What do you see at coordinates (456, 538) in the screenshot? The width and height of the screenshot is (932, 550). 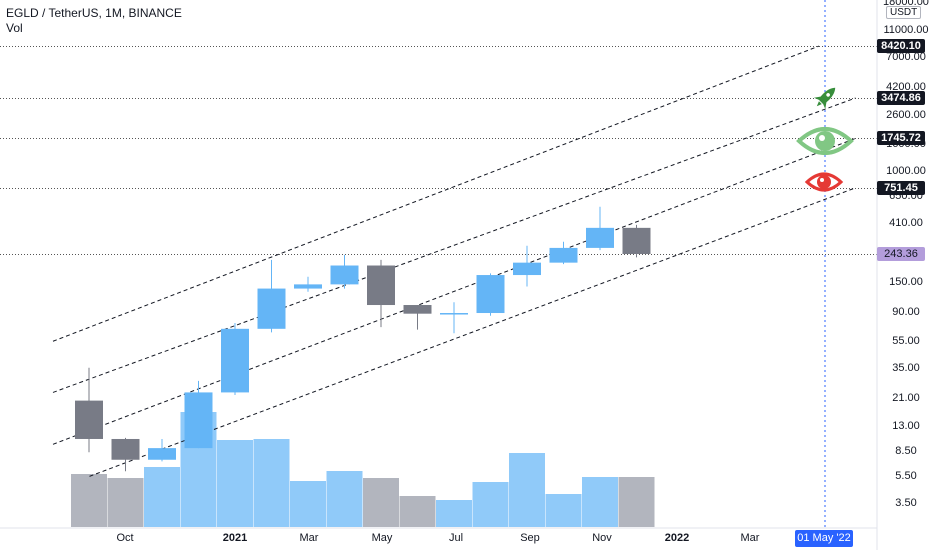 I see `time-tick-label: Jul` at bounding box center [456, 538].